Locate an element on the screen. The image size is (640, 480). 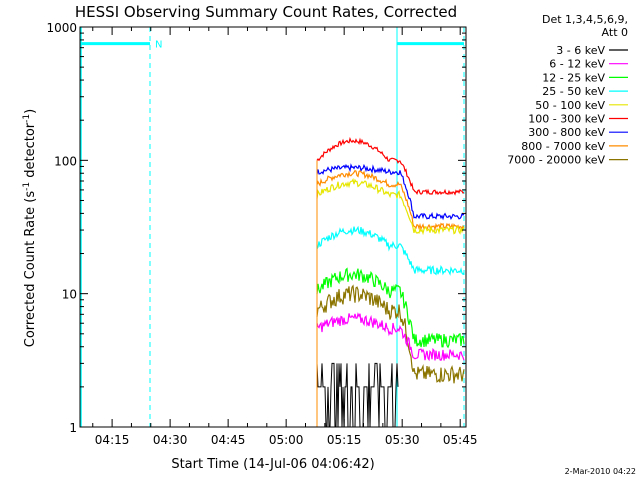
y-tick-label: 1 is located at coordinates (73, 428).